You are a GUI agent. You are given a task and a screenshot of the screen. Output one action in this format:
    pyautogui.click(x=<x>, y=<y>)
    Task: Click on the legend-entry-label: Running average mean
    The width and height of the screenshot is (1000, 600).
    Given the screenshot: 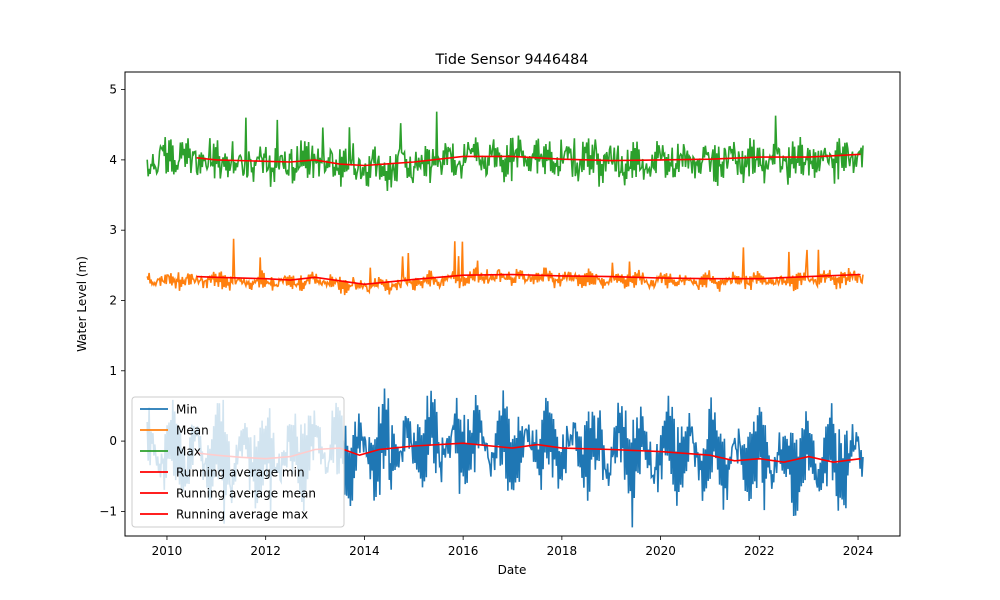 What is the action you would take?
    pyautogui.click(x=246, y=494)
    